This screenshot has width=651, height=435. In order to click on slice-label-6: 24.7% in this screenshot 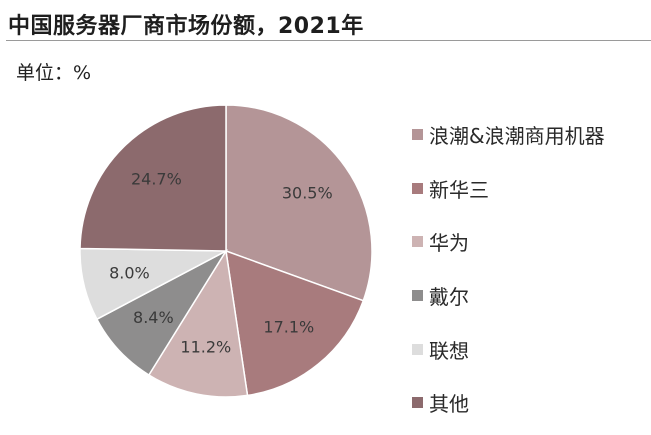, I will do `click(156, 179)`.